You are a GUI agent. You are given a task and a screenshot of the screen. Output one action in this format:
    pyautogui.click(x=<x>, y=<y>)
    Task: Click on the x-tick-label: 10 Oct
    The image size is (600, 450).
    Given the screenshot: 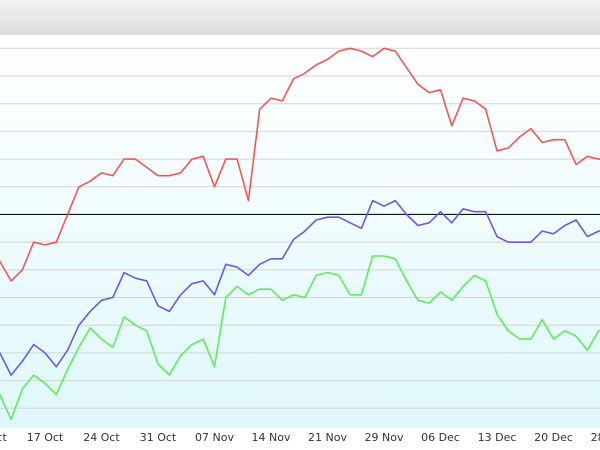 What is the action you would take?
    pyautogui.click(x=3, y=437)
    